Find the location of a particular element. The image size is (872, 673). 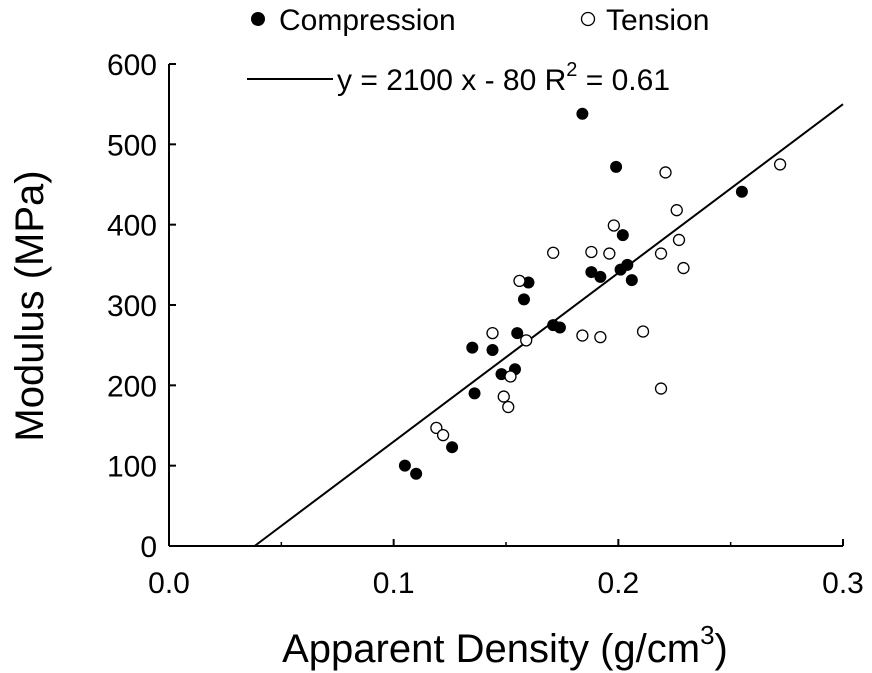

y-tick-label: 200 is located at coordinates (132, 386).